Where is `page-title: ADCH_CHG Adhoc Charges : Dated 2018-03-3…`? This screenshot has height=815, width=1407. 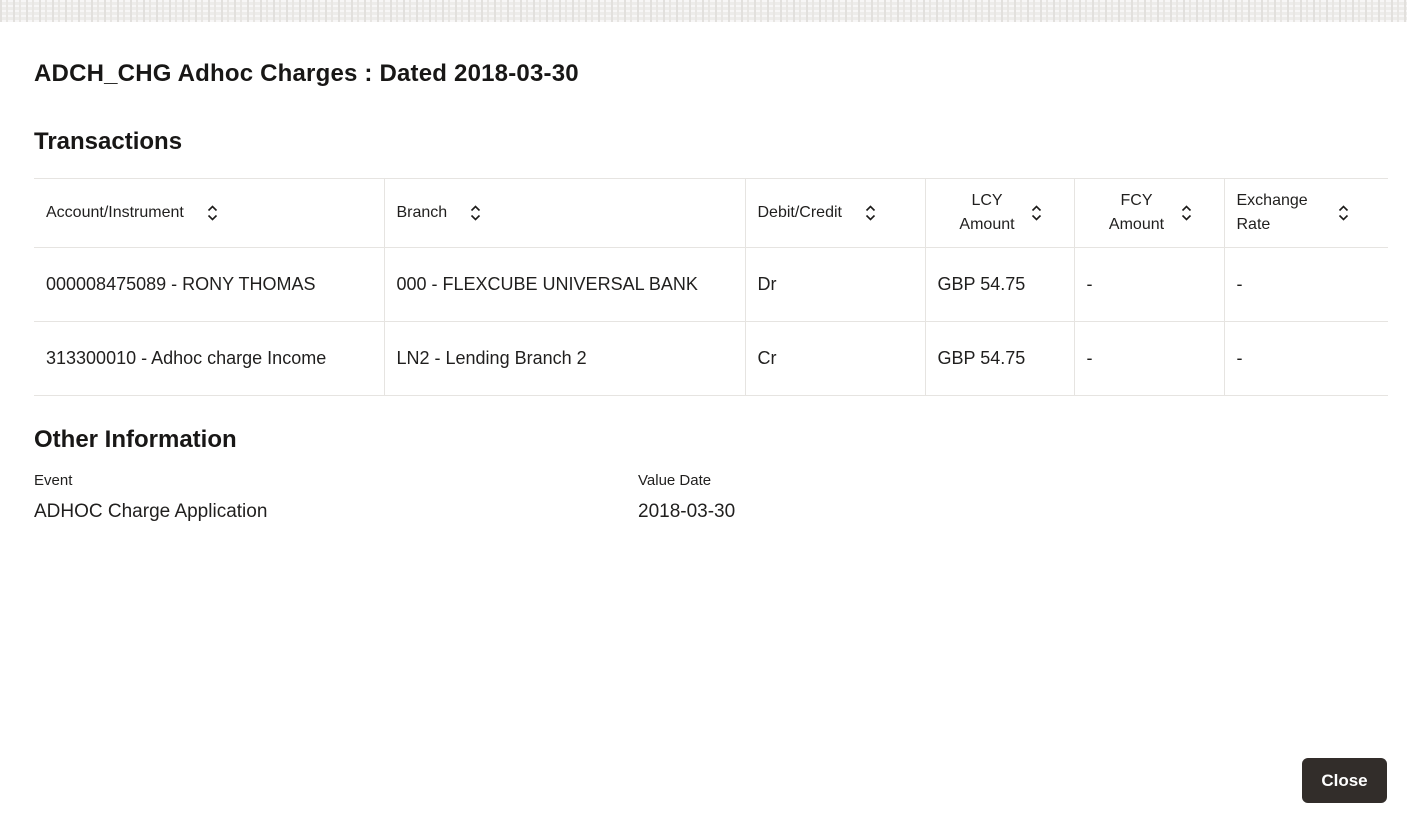 page-title: ADCH_CHG Adhoc Charges : Dated 2018-03-3… is located at coordinates (306, 73).